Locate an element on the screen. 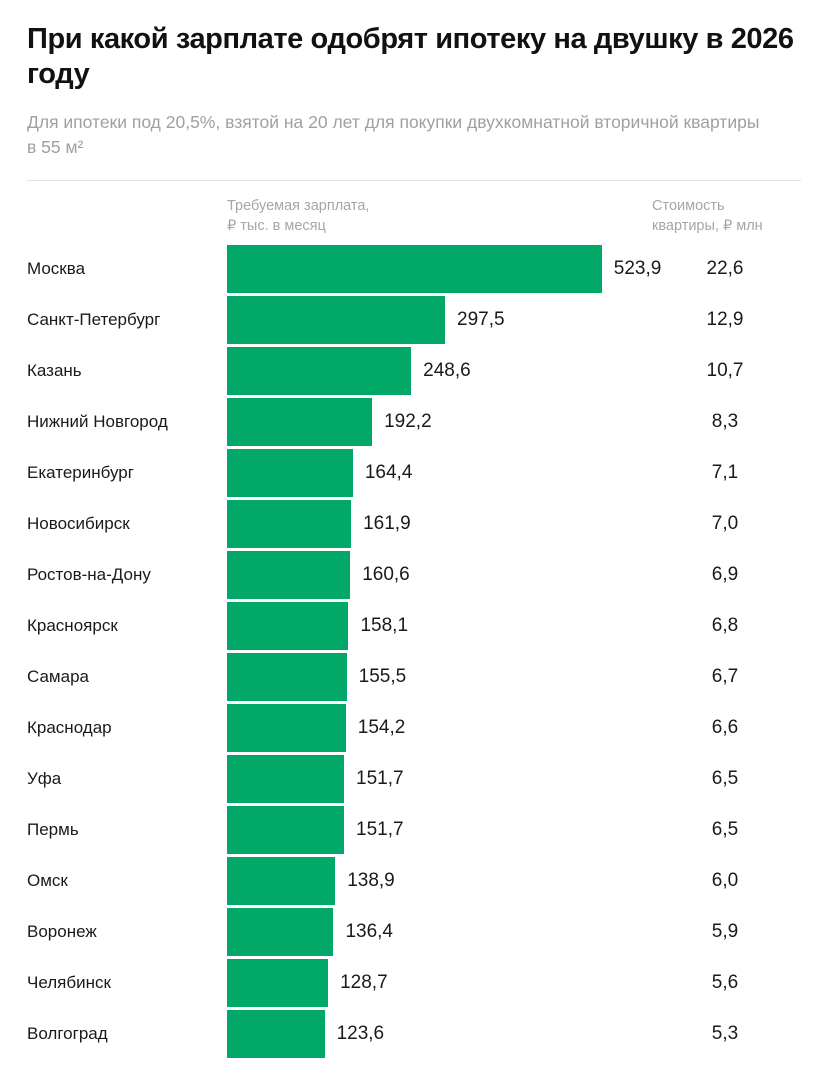 This screenshot has height=1075, width=829. chart-row: Воронеж 136,4 5,9 is located at coordinates (414, 931).